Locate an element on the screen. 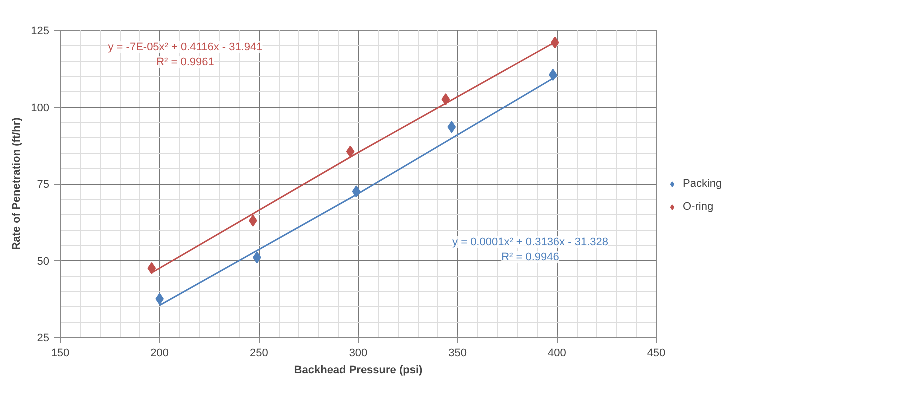 The width and height of the screenshot is (917, 419). annotation: R² = 0.9946 is located at coordinates (531, 258).